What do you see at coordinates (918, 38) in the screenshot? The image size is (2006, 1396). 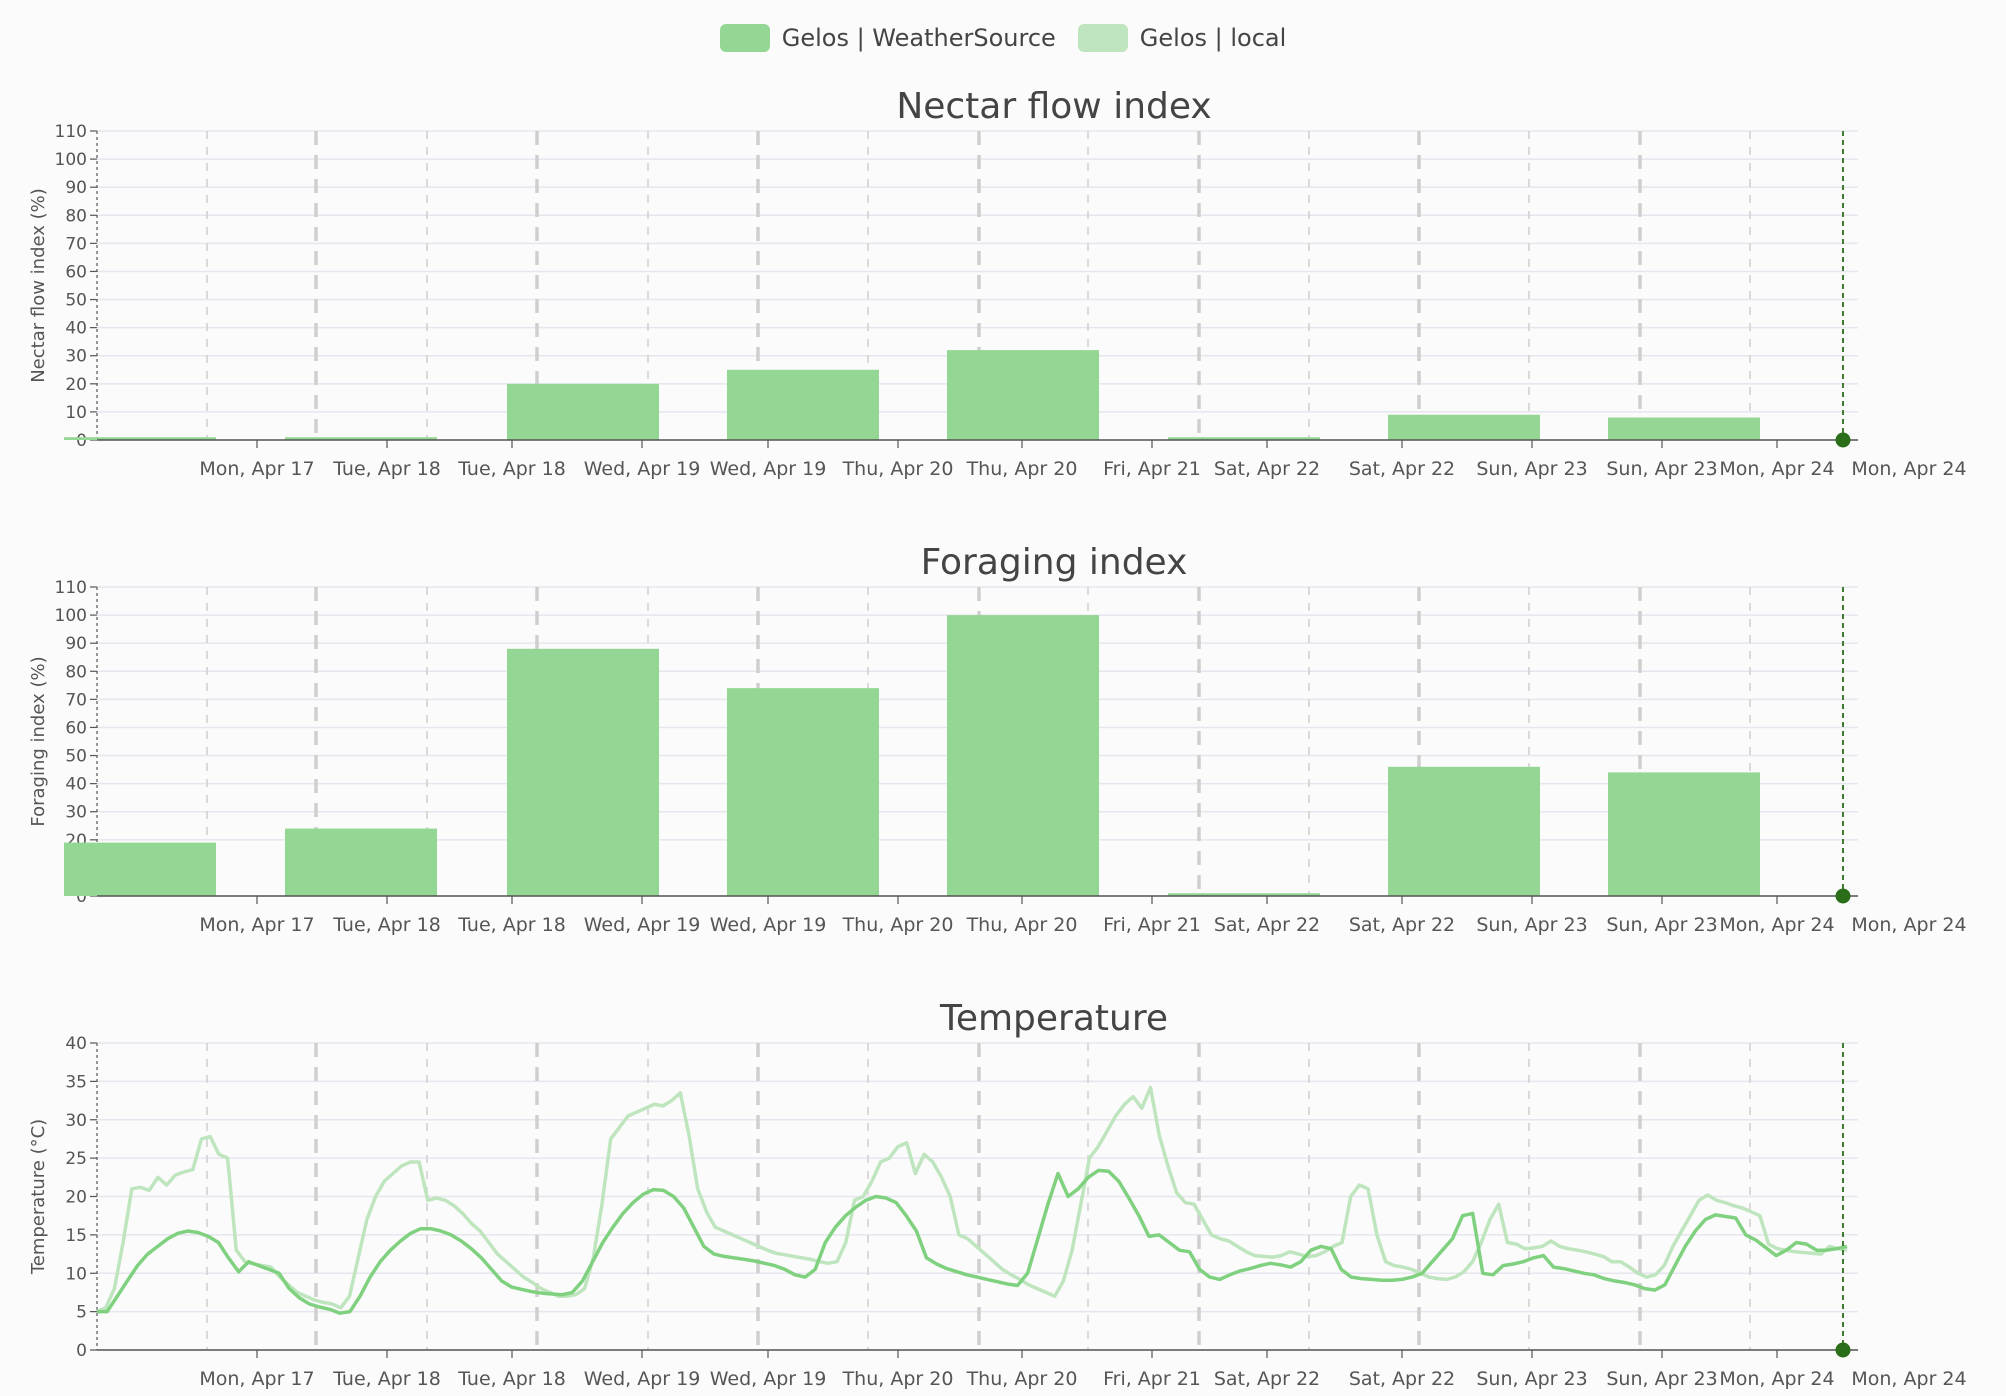 I see `legend-label-weathersource: Gelos | WeatherSource` at bounding box center [918, 38].